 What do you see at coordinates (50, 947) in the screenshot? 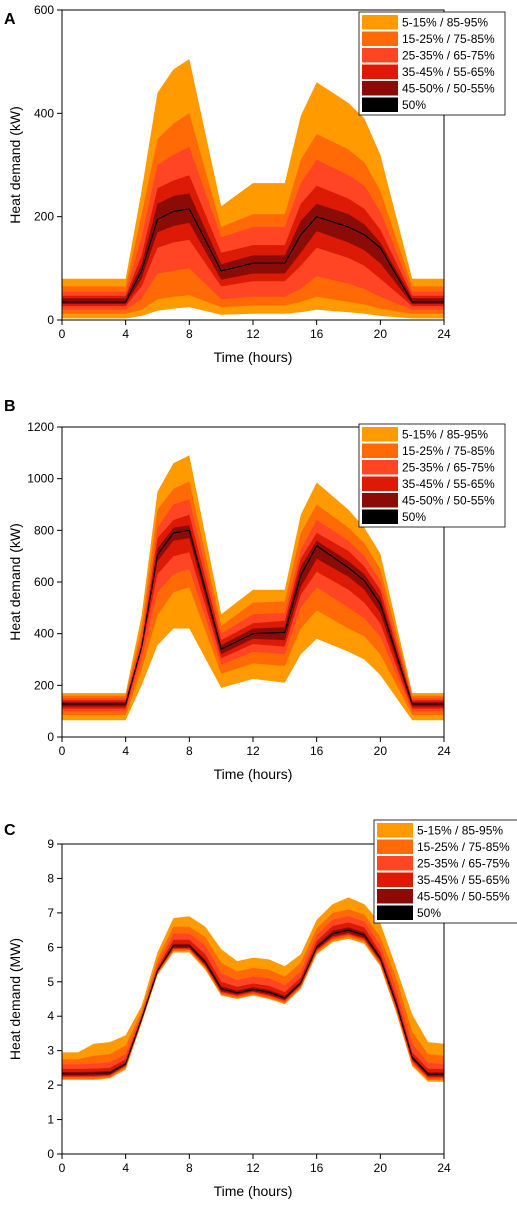
I see `y-tick-label: 6` at bounding box center [50, 947].